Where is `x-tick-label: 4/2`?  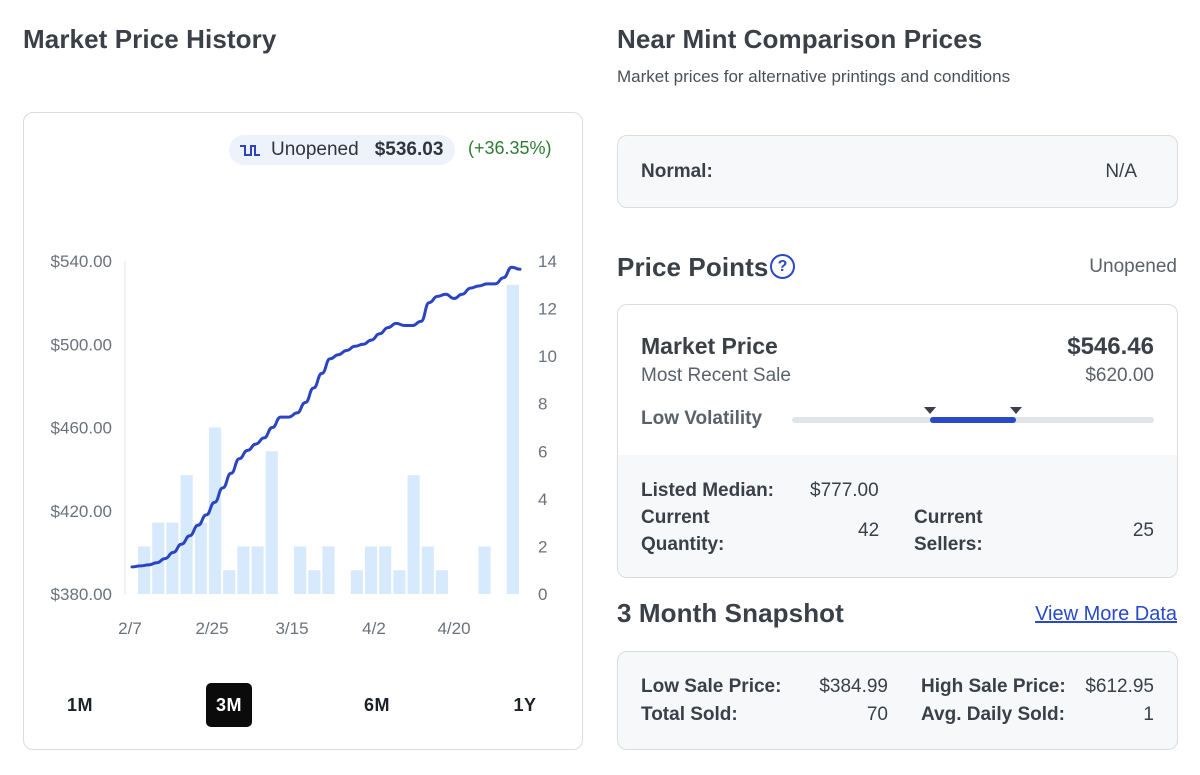 x-tick-label: 4/2 is located at coordinates (374, 628).